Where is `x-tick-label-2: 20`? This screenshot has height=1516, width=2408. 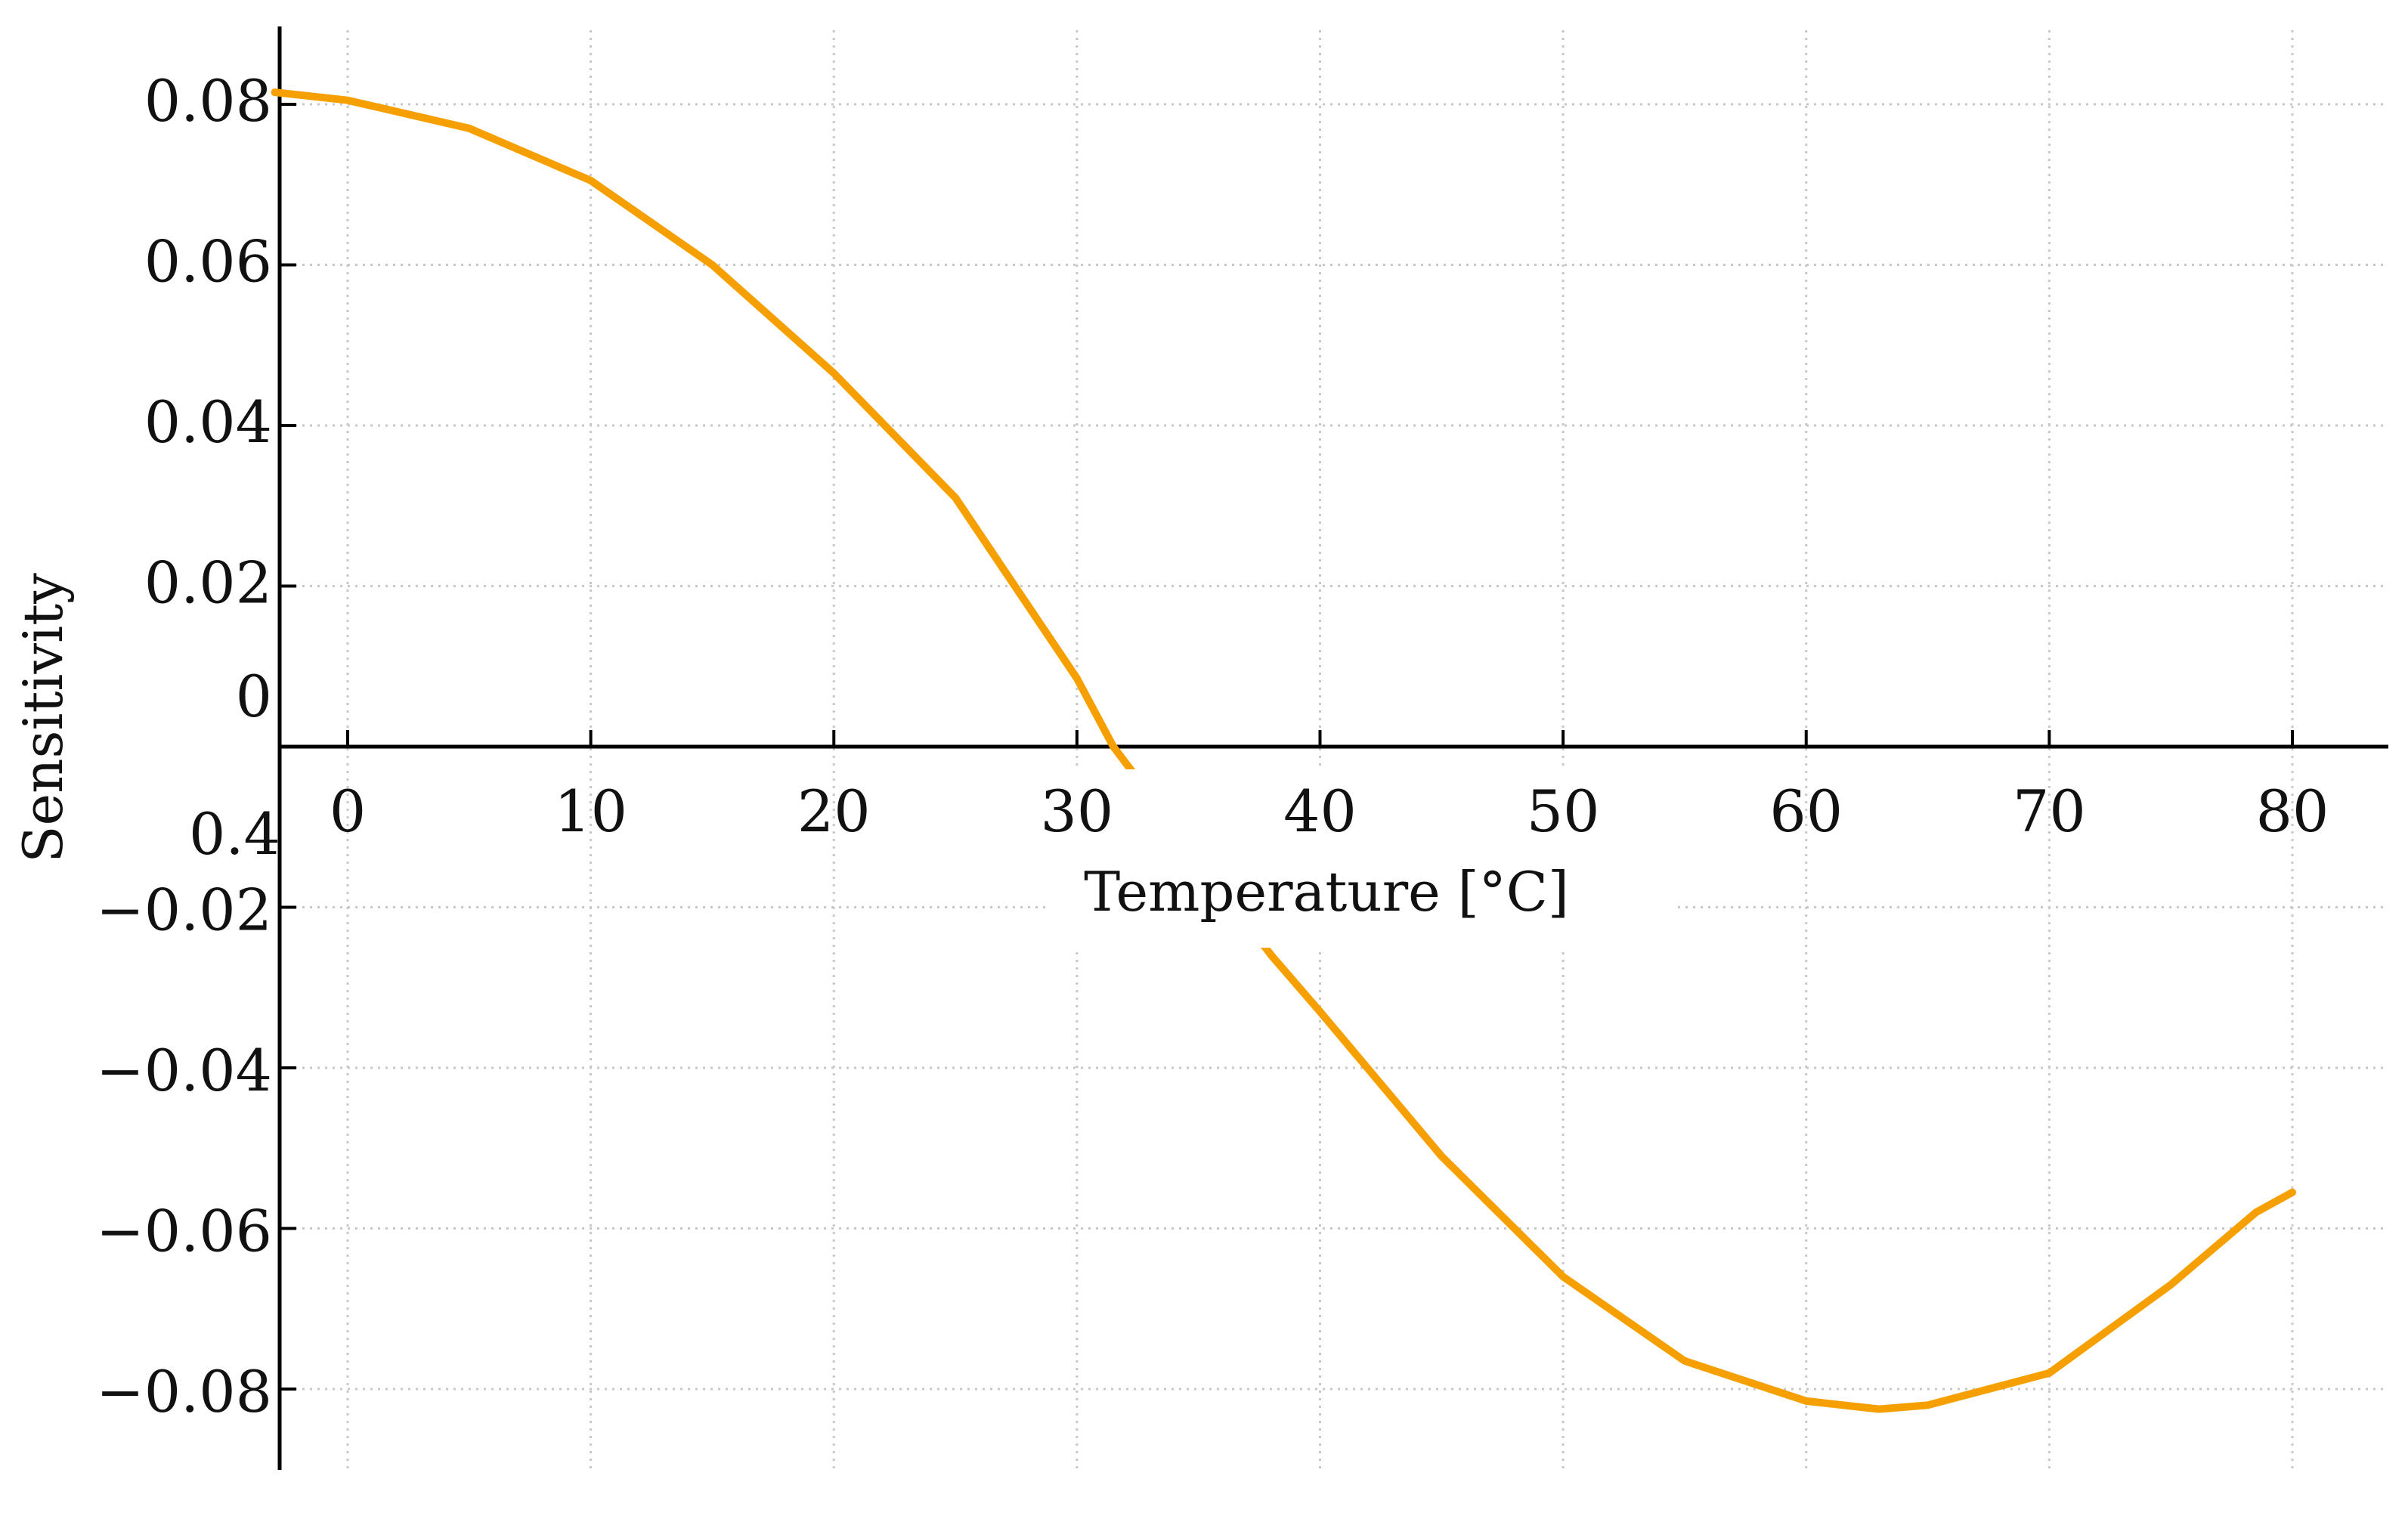 x-tick-label-2: 20 is located at coordinates (834, 812).